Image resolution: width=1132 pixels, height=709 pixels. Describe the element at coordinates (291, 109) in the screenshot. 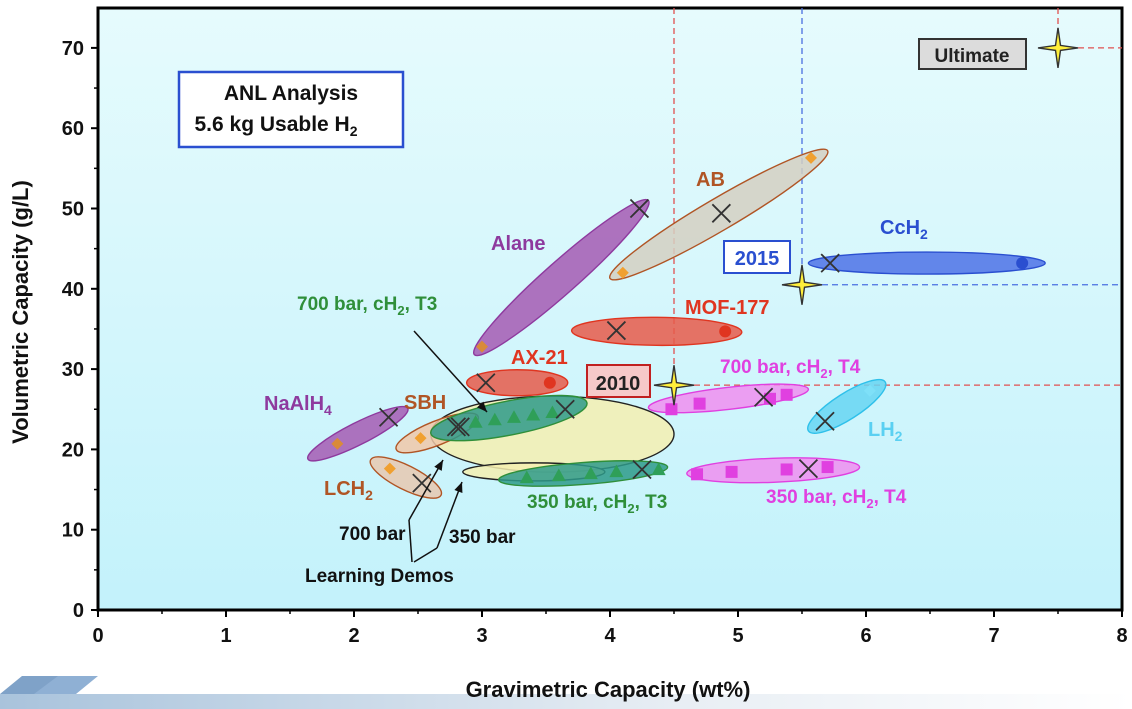

I see `info-box: ANL Analysis 5.6 kg Usable H2` at that location.